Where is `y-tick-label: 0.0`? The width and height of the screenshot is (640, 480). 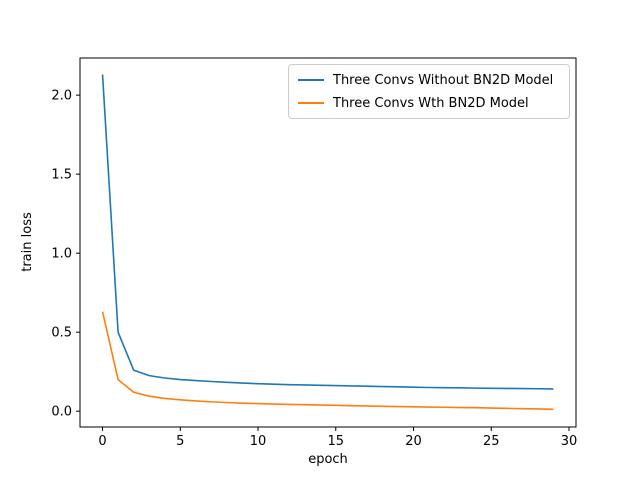 y-tick-label: 0.0 is located at coordinates (61, 412).